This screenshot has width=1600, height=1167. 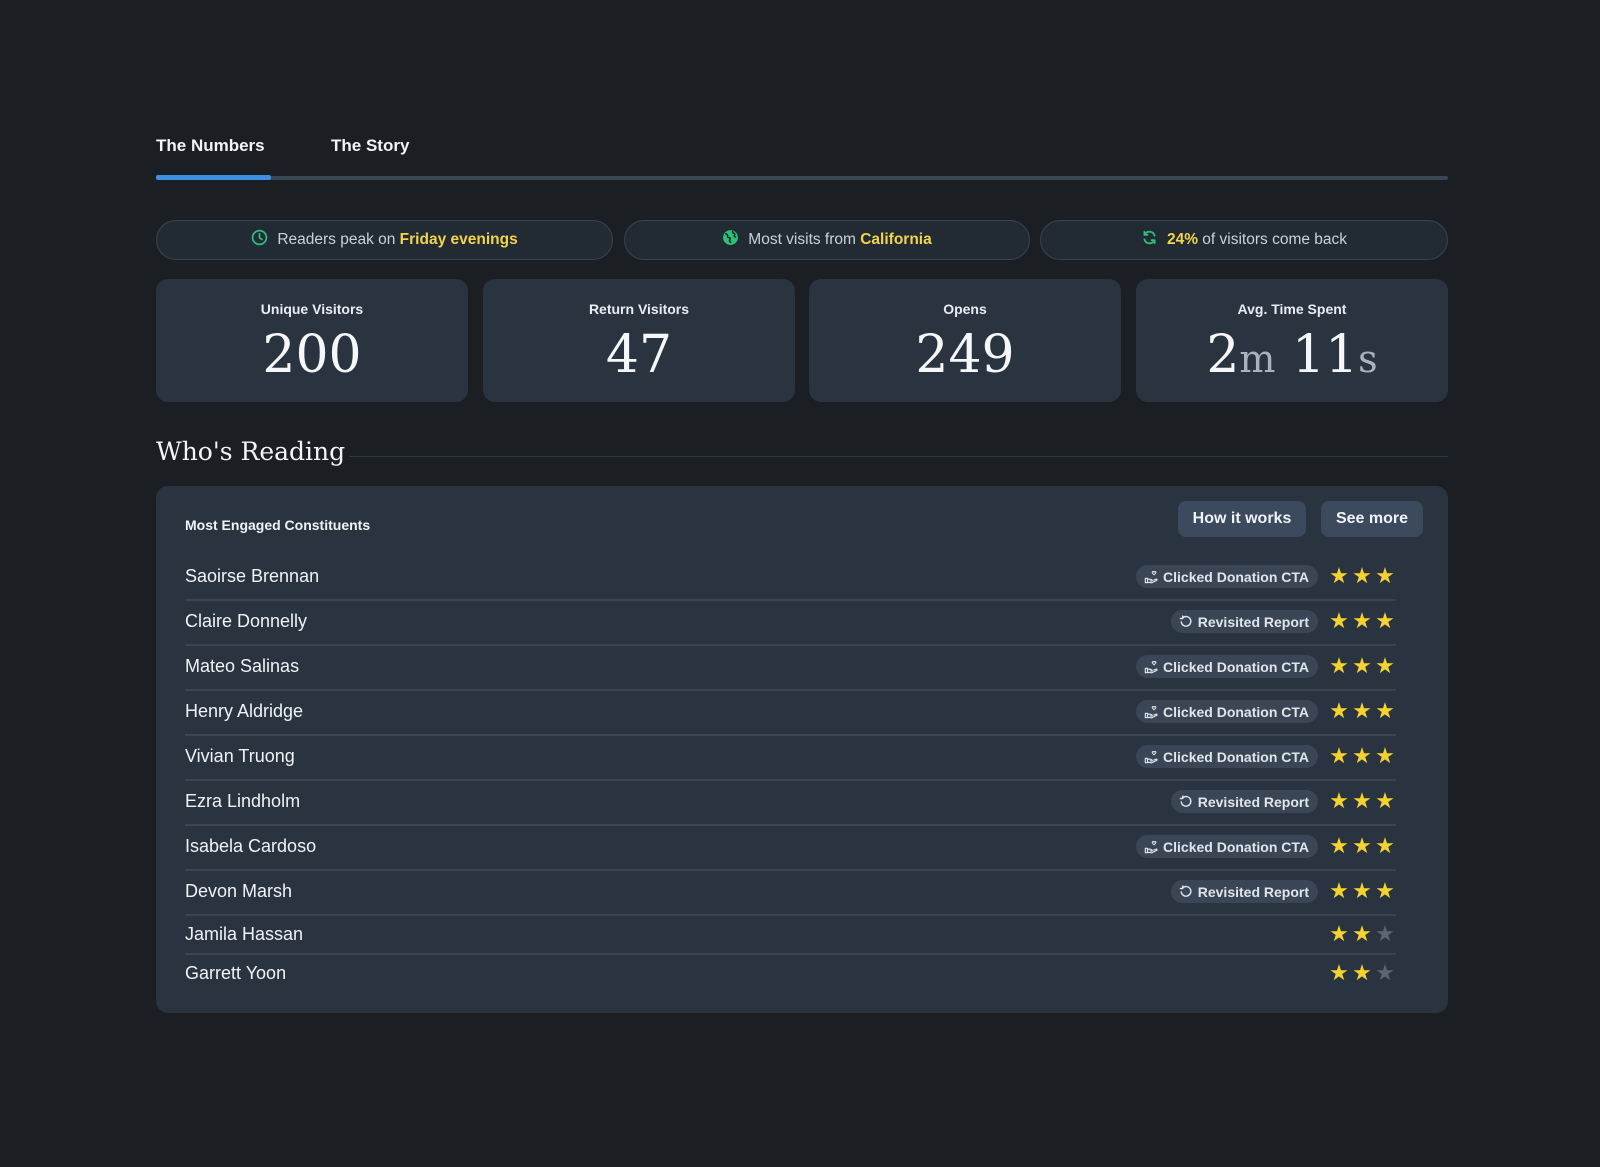 I want to click on constituent-row: Henry Aldridge Clicked Donation CTA ★ ★ ★, so click(x=790, y=713).